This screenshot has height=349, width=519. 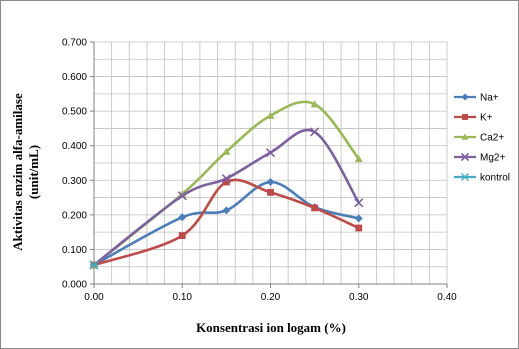 What do you see at coordinates (492, 158) in the screenshot?
I see `legend-label: Mg2+` at bounding box center [492, 158].